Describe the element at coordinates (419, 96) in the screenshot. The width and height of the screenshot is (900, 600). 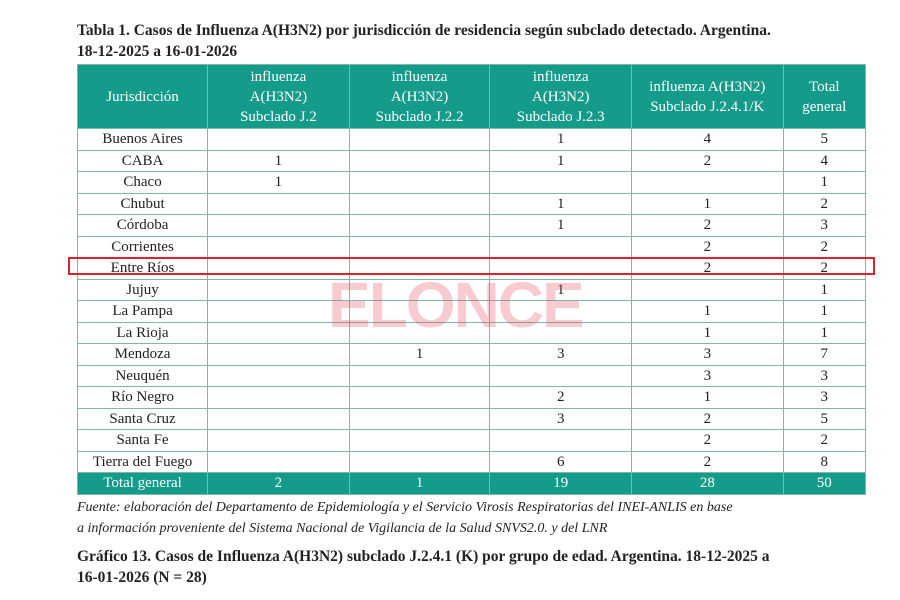
I see `header-cell: influenza A(H3N2) Subclado J.2.2` at that location.